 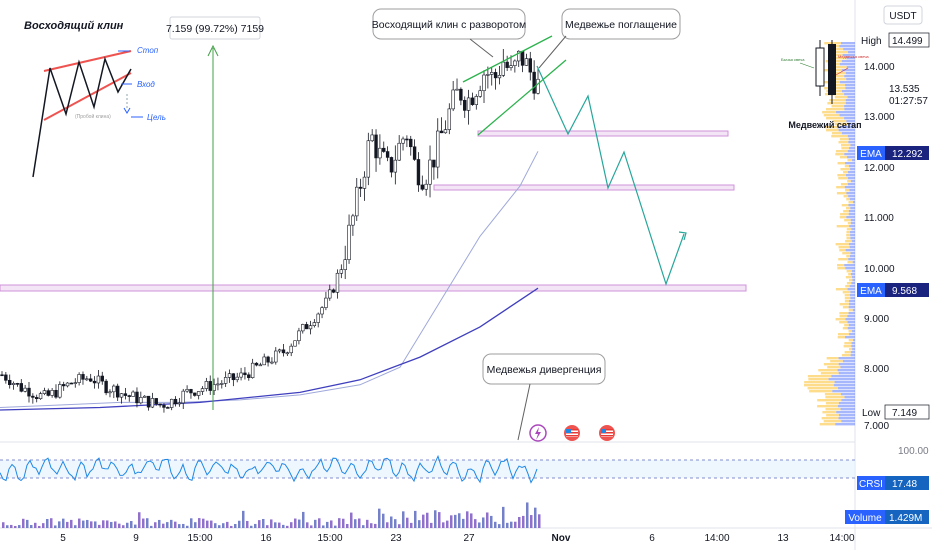 What do you see at coordinates (538, 433) in the screenshot?
I see `lightning-icon` at bounding box center [538, 433].